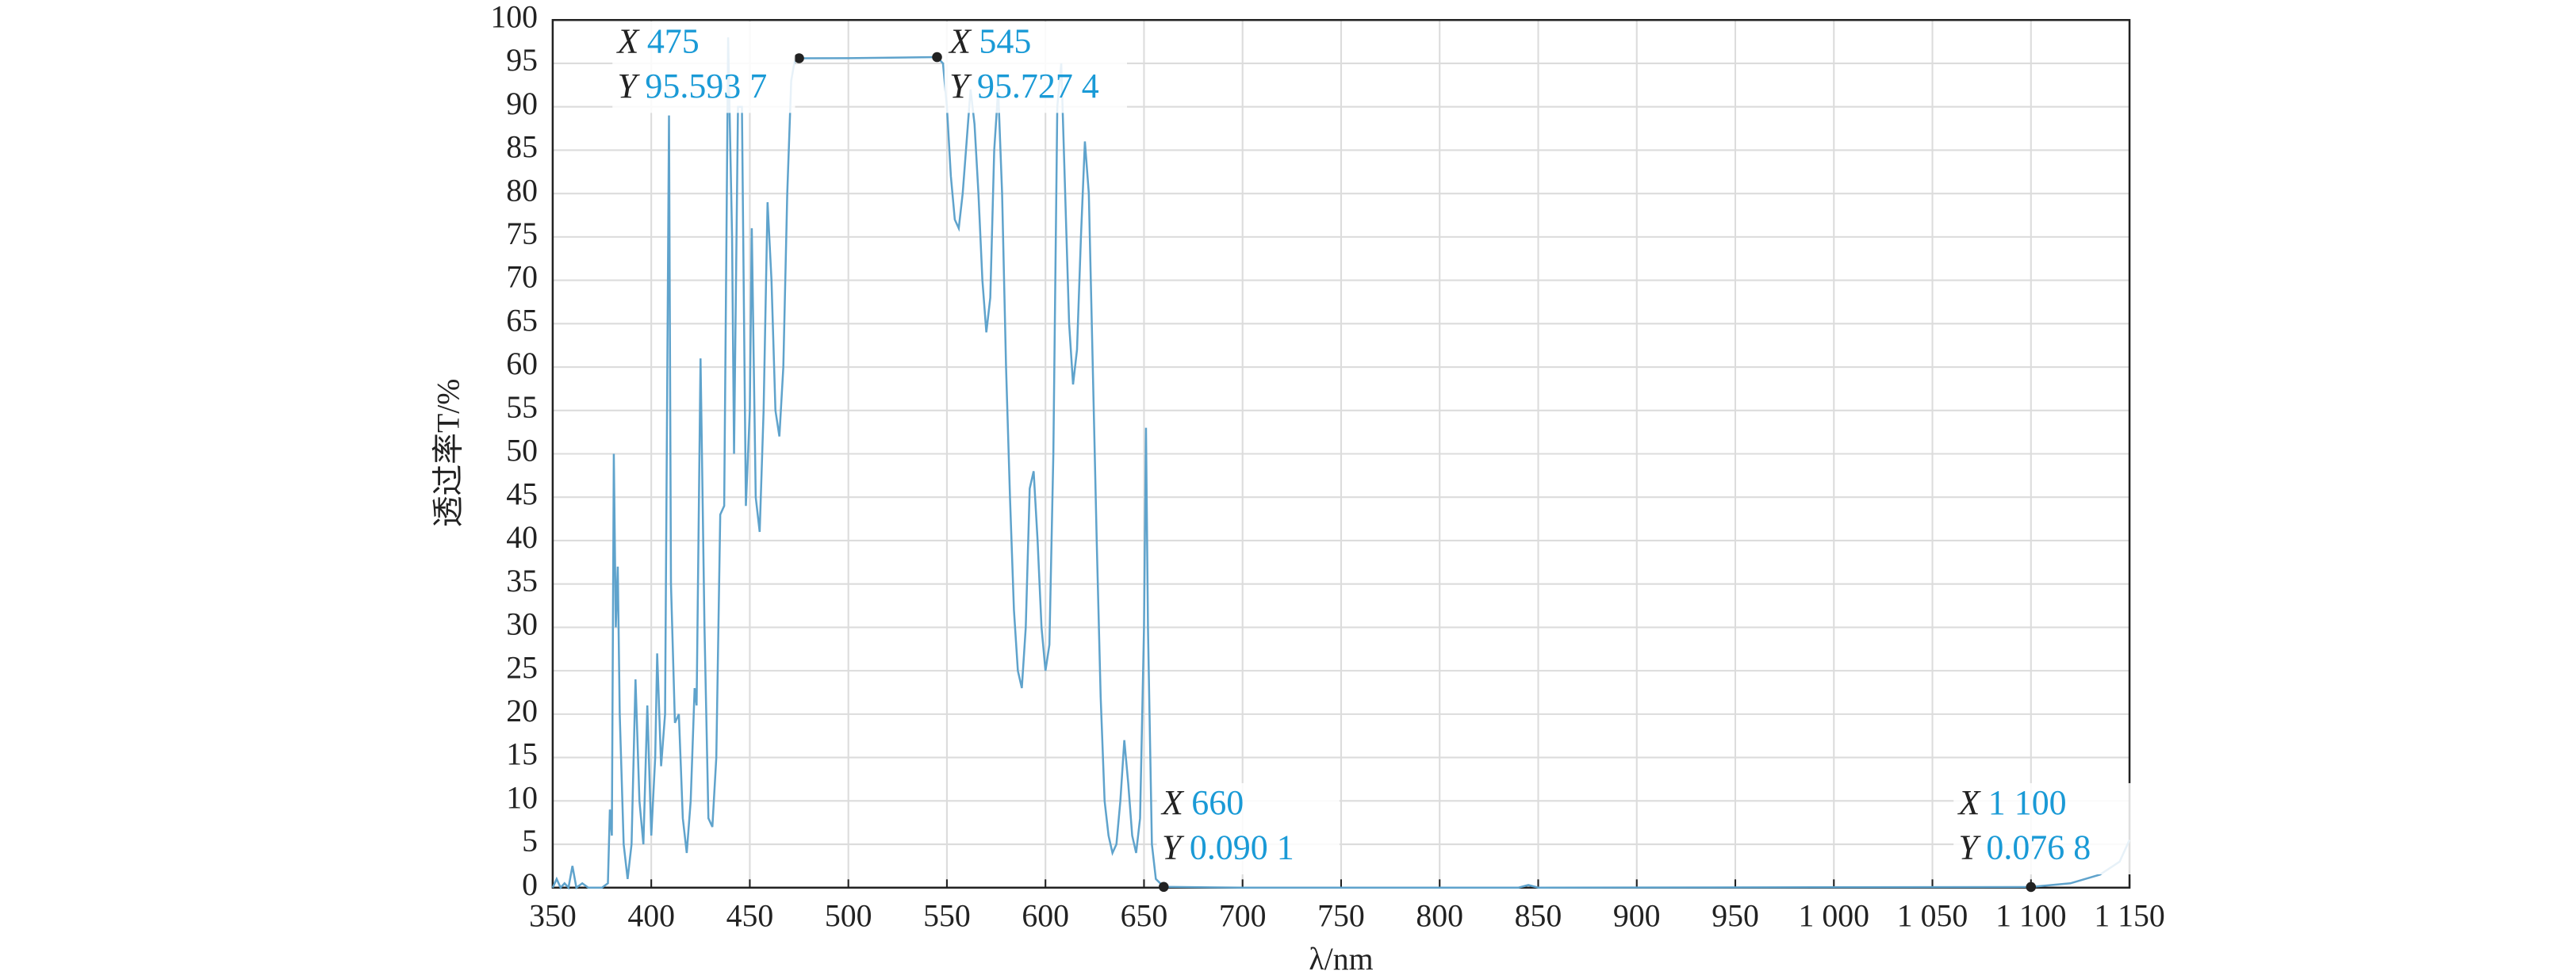 Image resolution: width=2576 pixels, height=979 pixels. I want to click on y-tick-label: 85, so click(522, 147).